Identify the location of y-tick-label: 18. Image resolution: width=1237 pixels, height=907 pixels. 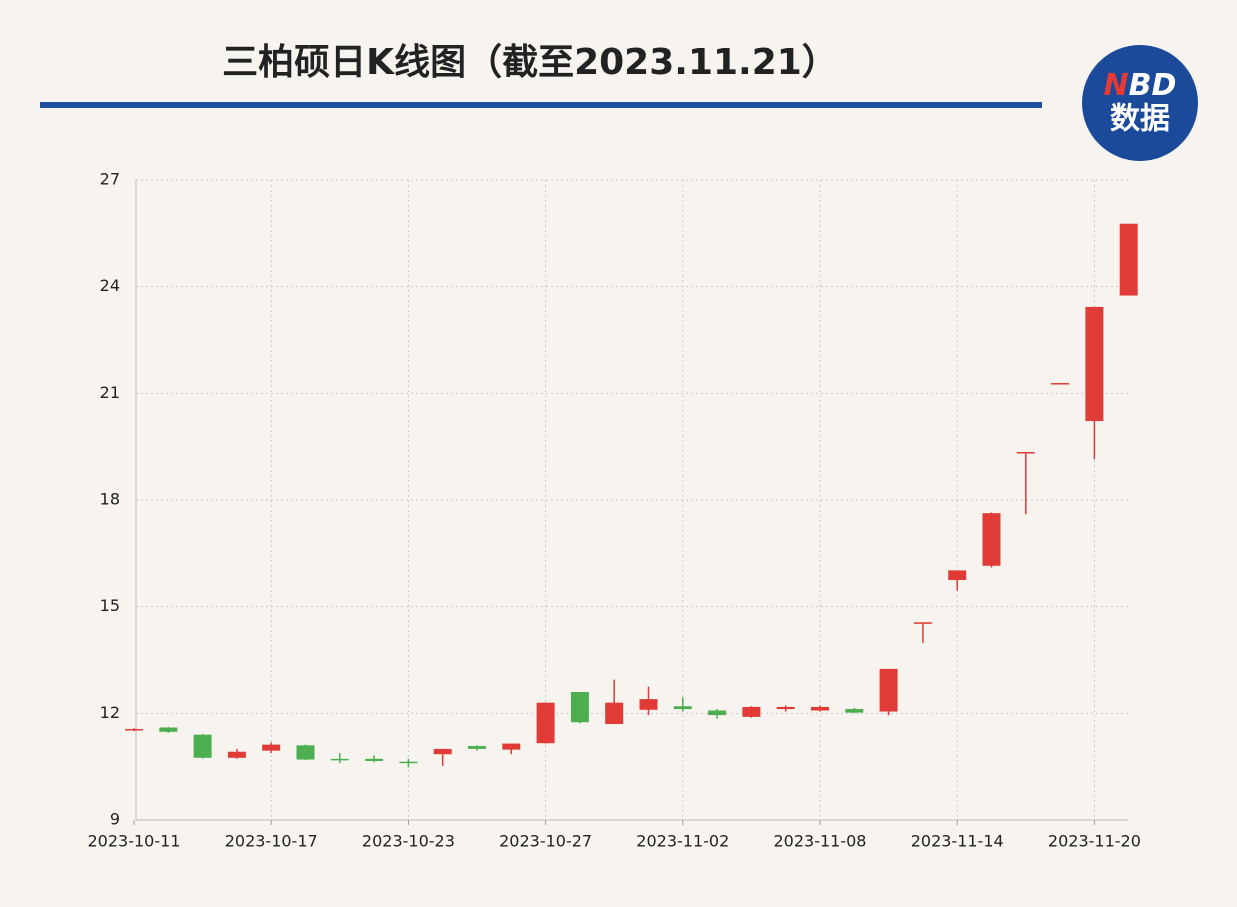
(110, 499).